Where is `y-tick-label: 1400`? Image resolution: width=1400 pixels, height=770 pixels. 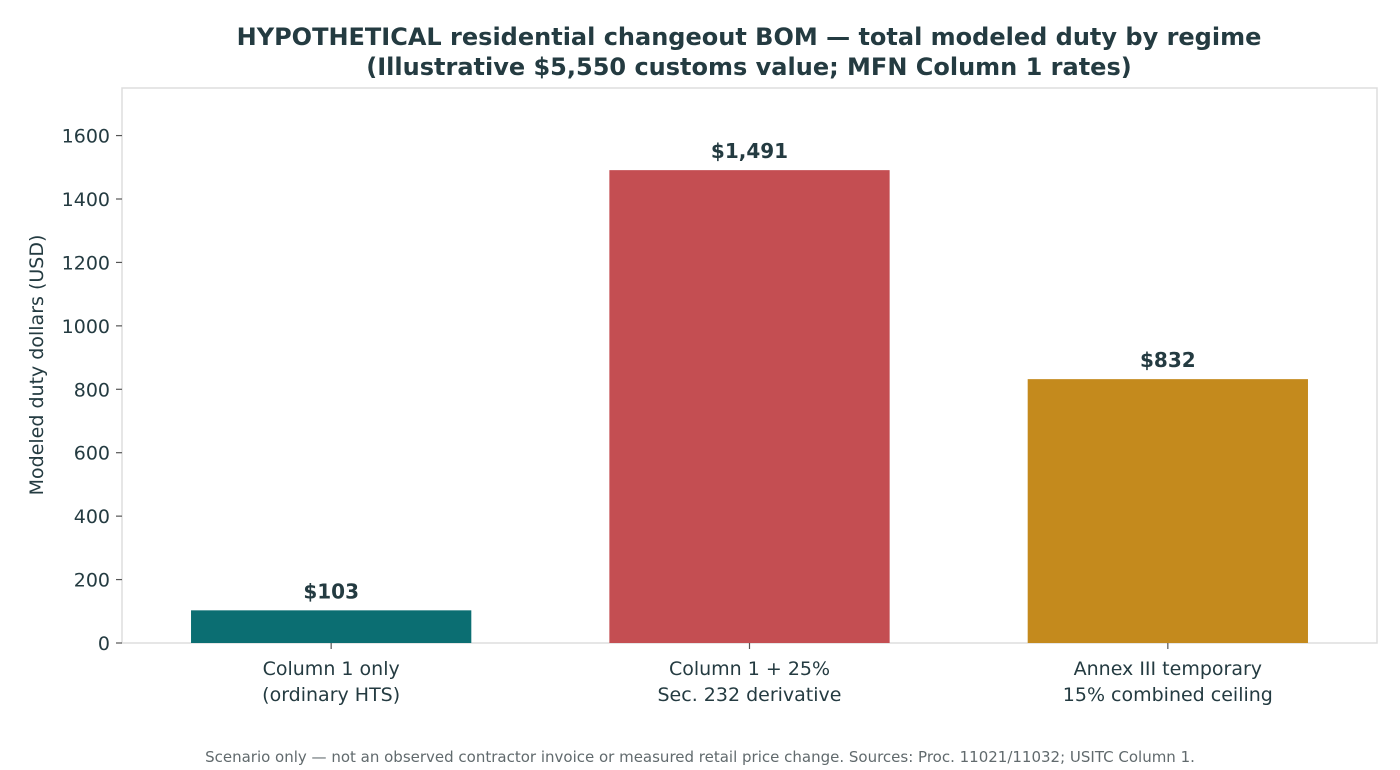 y-tick-label: 1400 is located at coordinates (86, 200).